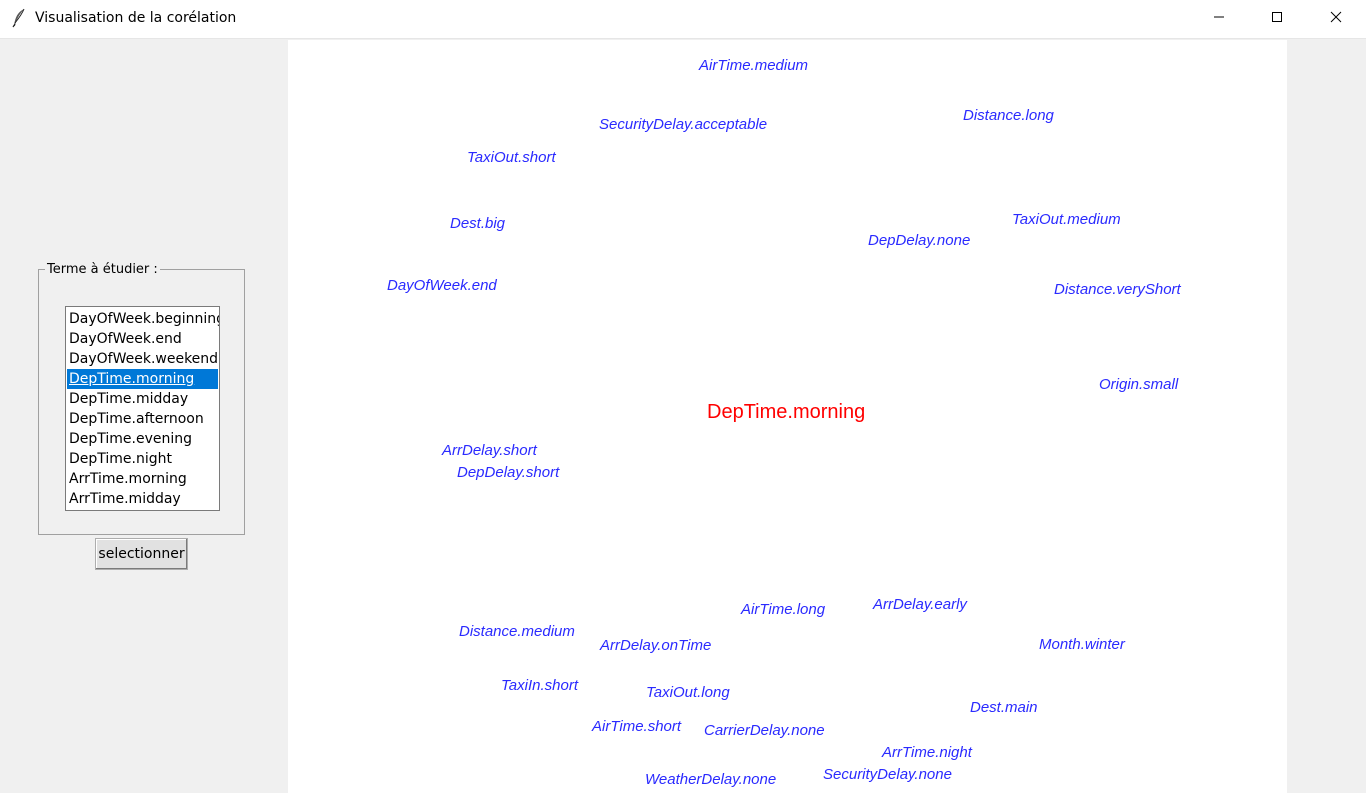 The height and width of the screenshot is (793, 1366). What do you see at coordinates (136, 419) in the screenshot?
I see `list-item: DepTime.afternoon` at bounding box center [136, 419].